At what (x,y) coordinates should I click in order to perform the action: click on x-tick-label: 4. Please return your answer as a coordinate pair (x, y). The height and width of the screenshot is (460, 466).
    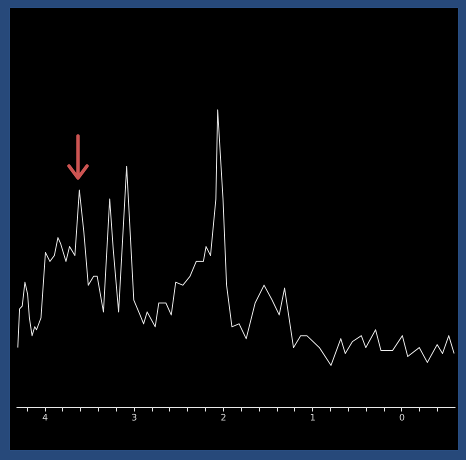
    Looking at the image, I should click on (45, 419).